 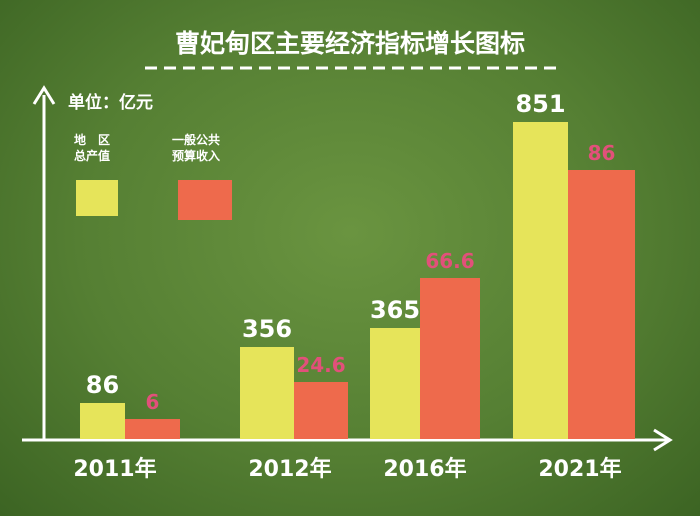 I want to click on value-label-budget-revenue-1: 24.6, so click(x=320, y=365).